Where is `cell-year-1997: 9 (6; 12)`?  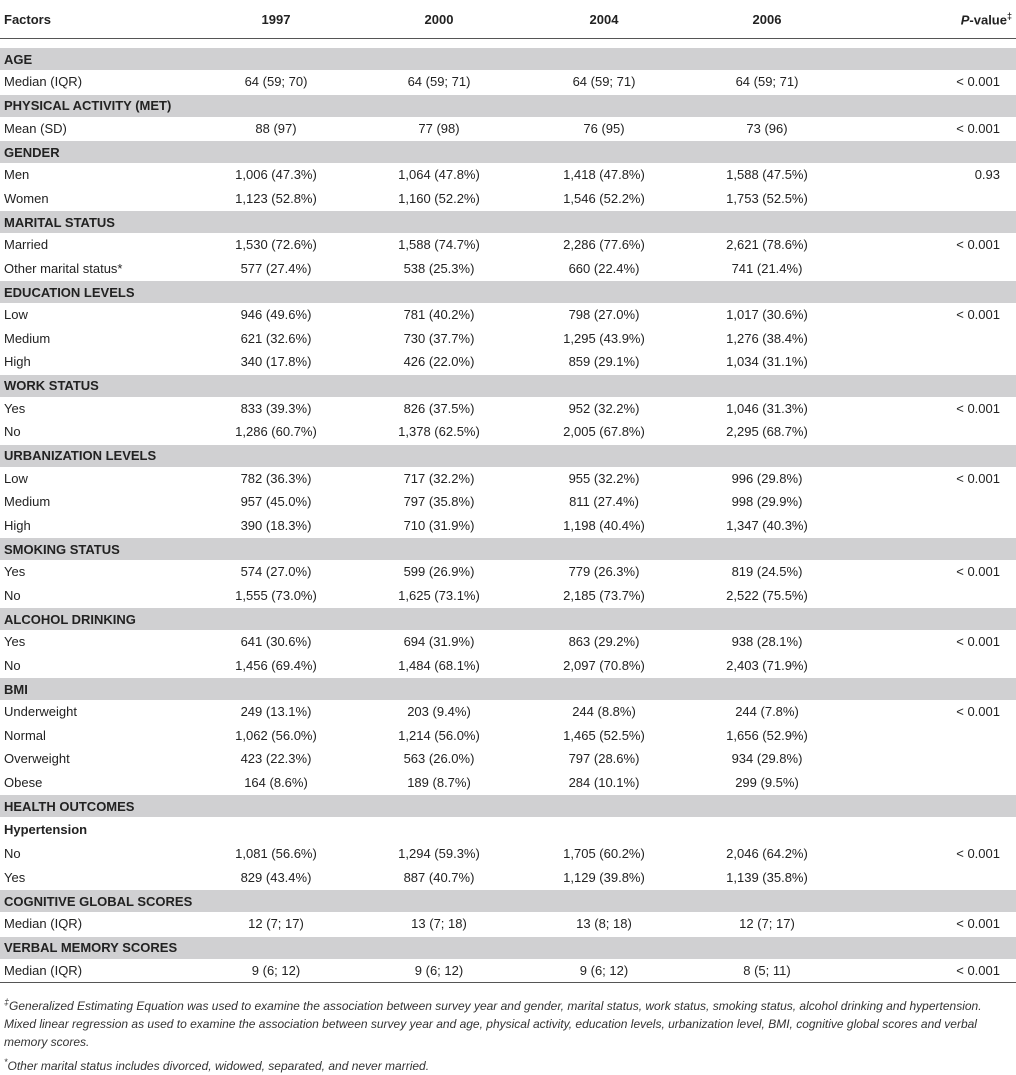 cell-year-1997: 9 (6; 12) is located at coordinates (276, 970).